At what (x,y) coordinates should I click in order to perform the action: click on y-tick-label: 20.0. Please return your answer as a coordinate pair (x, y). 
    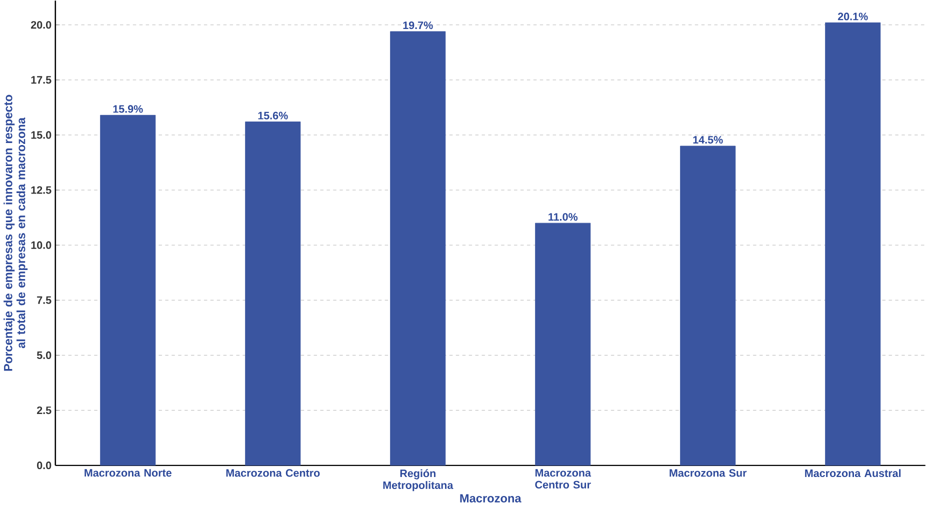
    Looking at the image, I should click on (41, 25).